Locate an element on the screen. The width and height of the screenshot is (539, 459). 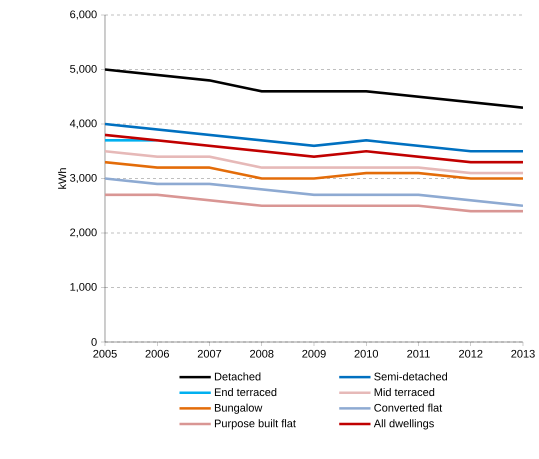
y-tick-label: 3,000 is located at coordinates (83, 179).